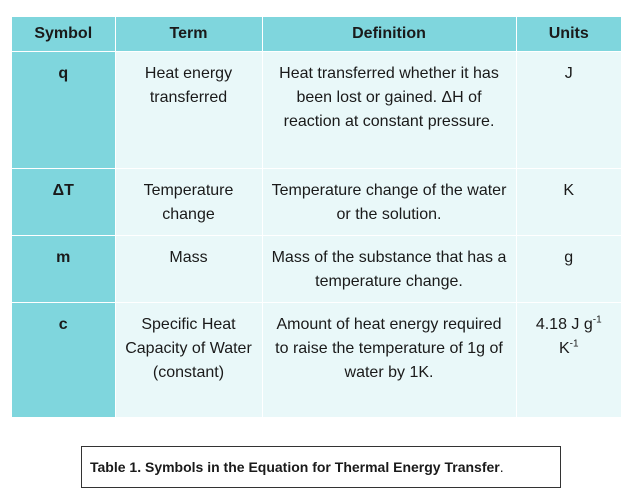 The width and height of the screenshot is (636, 501). Describe the element at coordinates (597, 320) in the screenshot. I see `units-part-a-exponent: -1` at that location.